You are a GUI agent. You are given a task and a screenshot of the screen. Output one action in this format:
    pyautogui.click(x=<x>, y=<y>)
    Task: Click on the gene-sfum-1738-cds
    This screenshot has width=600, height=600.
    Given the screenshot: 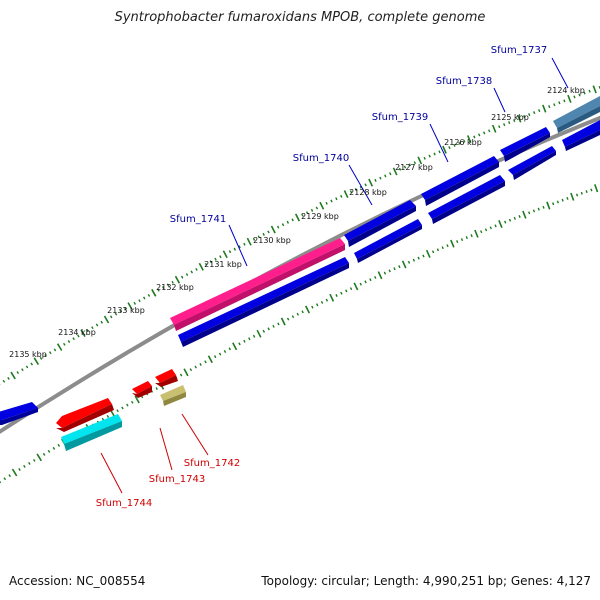 What is the action you would take?
    pyautogui.click(x=532, y=163)
    